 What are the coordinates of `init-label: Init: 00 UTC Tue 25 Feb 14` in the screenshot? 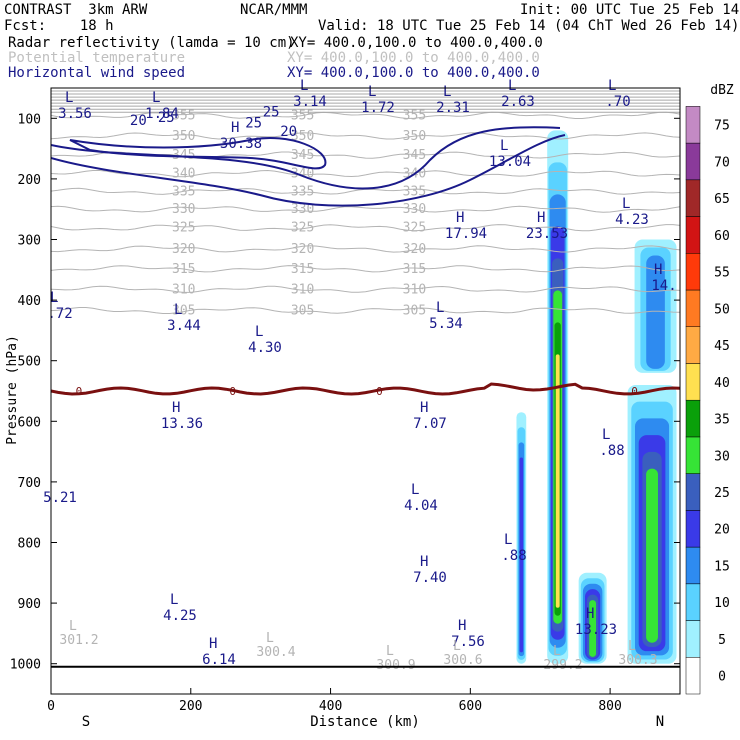 It's located at (630, 10).